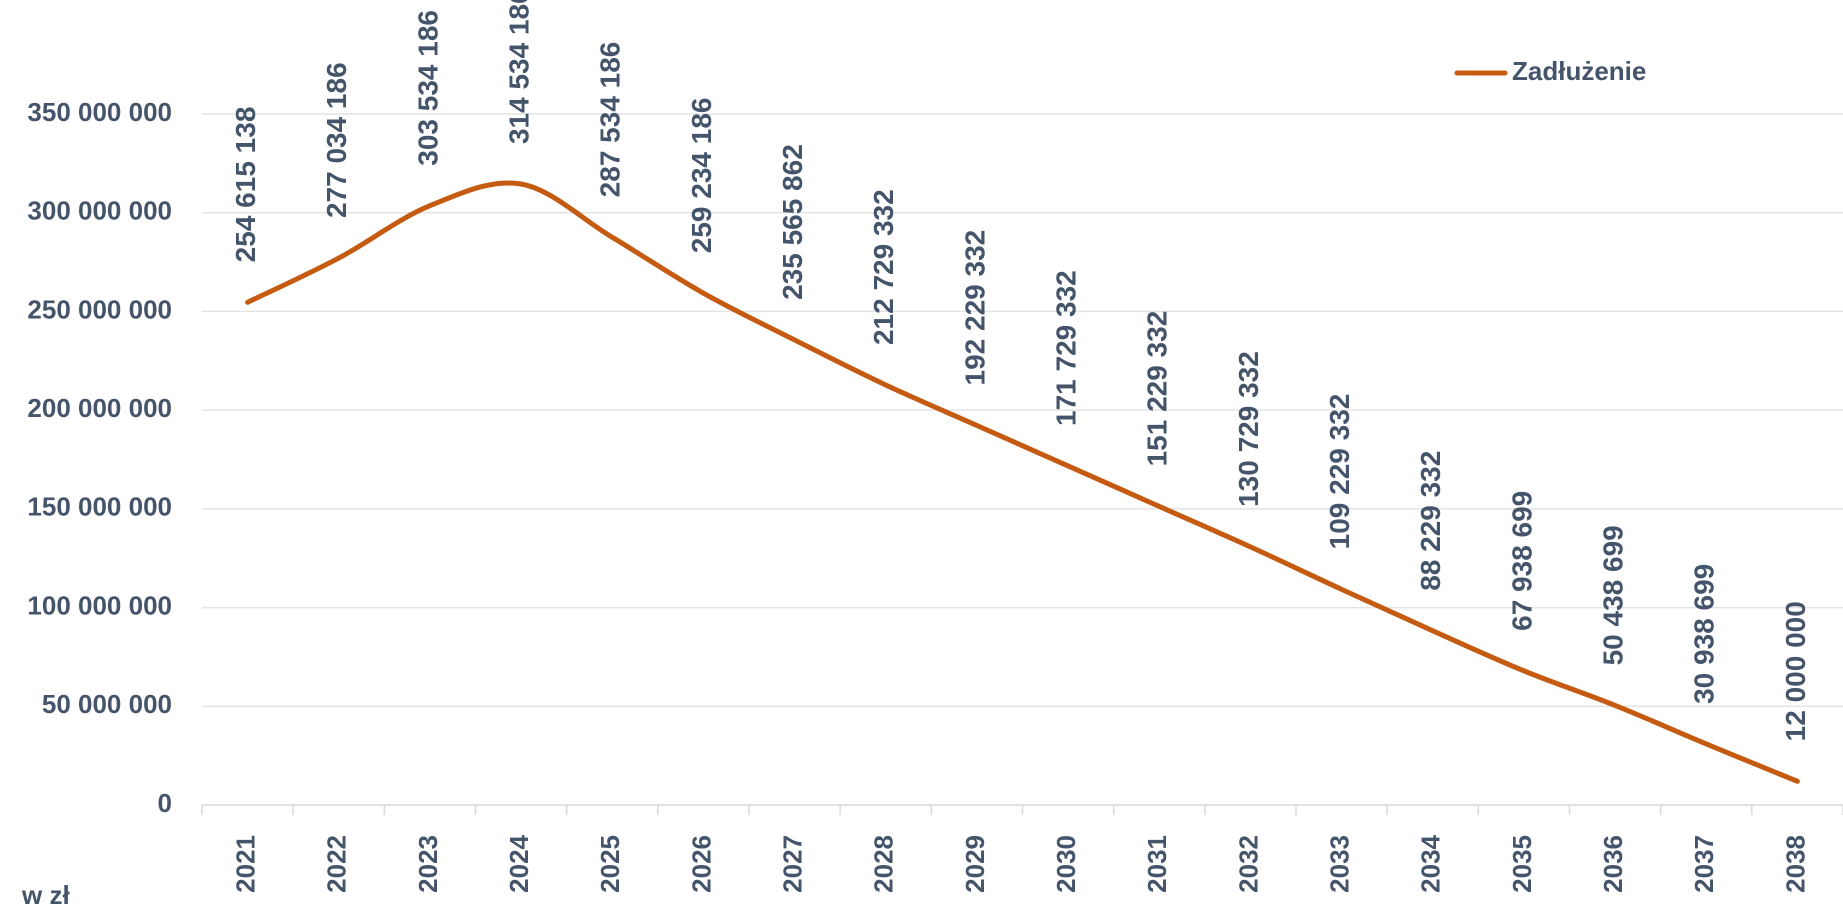 This screenshot has height=908, width=1843. Describe the element at coordinates (99, 408) in the screenshot. I see `y-tick-label: 200 000 000` at that location.